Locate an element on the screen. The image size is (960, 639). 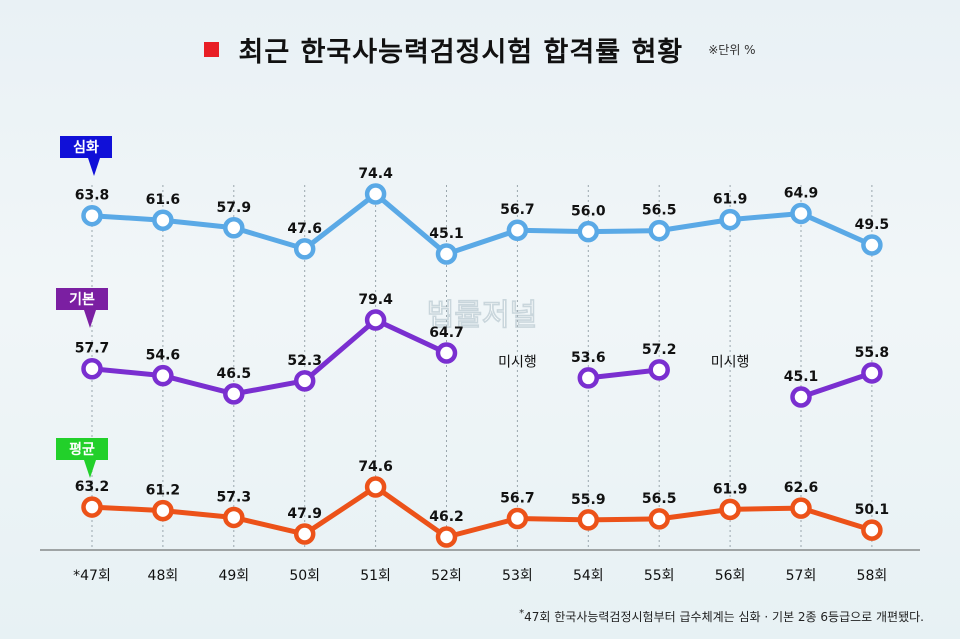
x-tick-label: *47회 is located at coordinates (92, 576).